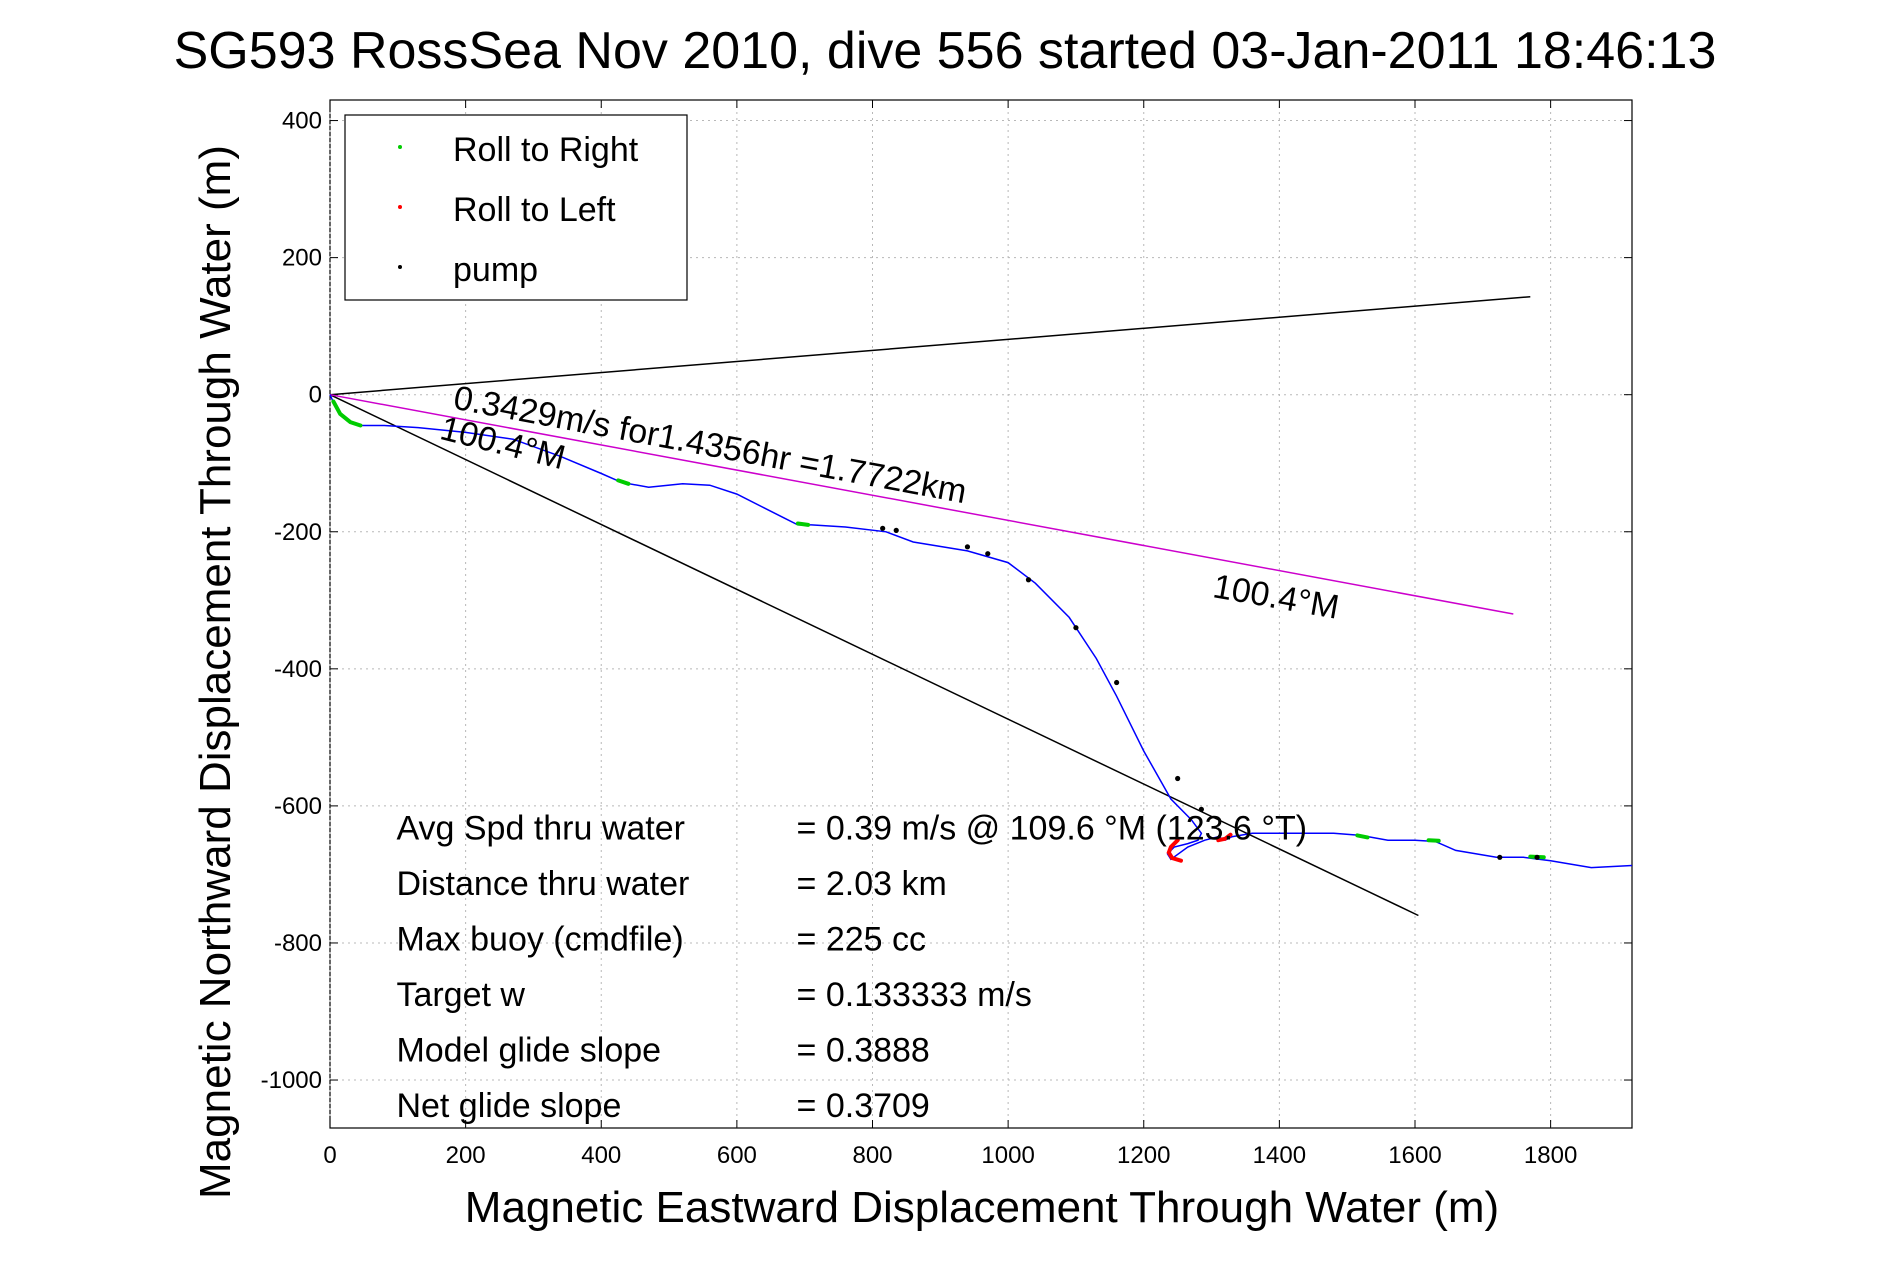  Describe the element at coordinates (315, 395) in the screenshot. I see `y-tick-label: 0` at that location.